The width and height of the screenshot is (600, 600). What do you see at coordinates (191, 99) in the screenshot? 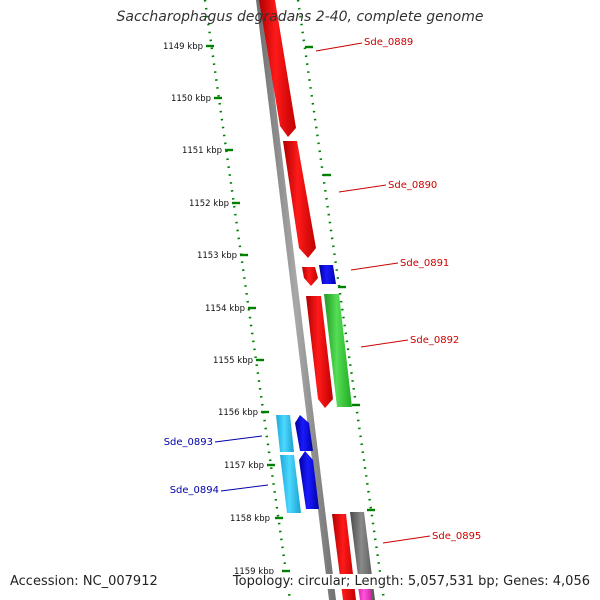
I see `tick-label: 1150 kbp` at bounding box center [191, 99].